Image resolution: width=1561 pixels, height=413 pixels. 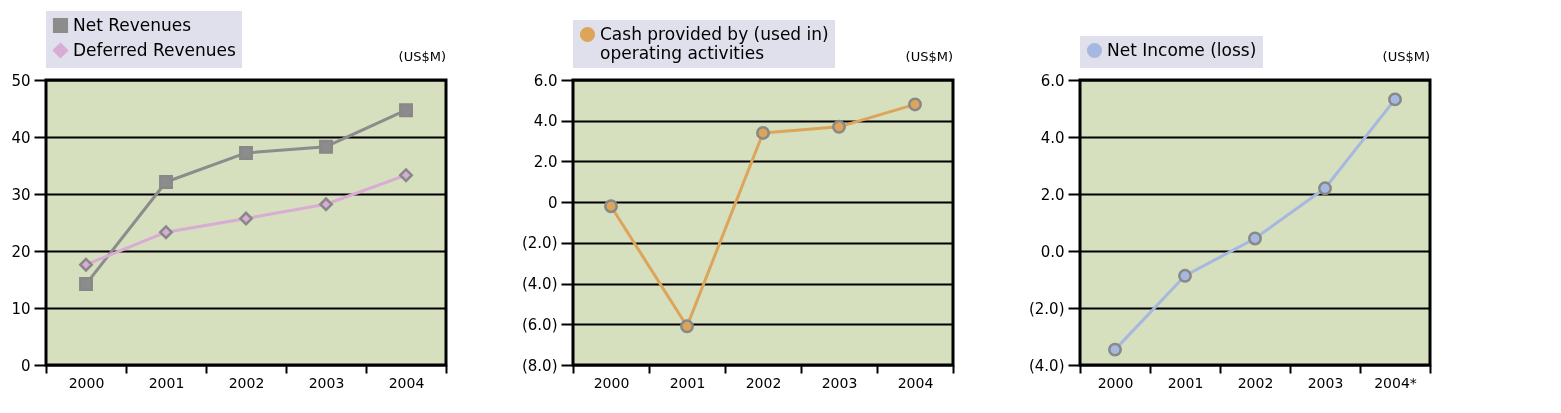 What do you see at coordinates (539, 324) in the screenshot?
I see `y-tick-label: (6.0)` at bounding box center [539, 324].